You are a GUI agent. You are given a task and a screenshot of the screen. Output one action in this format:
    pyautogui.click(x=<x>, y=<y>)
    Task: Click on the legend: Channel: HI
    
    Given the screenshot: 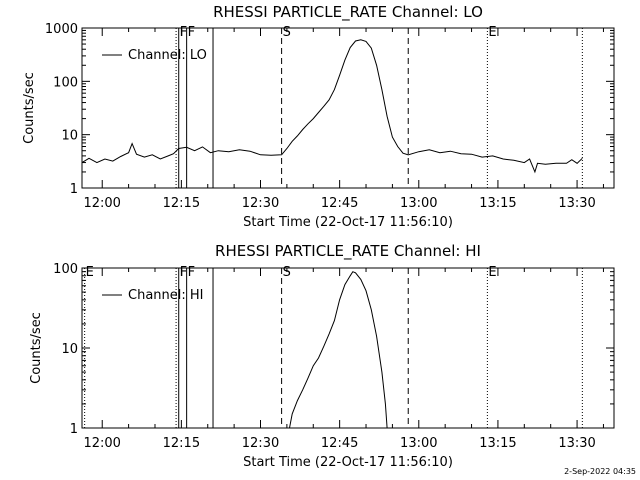 What is the action you would take?
    pyautogui.click(x=153, y=295)
    